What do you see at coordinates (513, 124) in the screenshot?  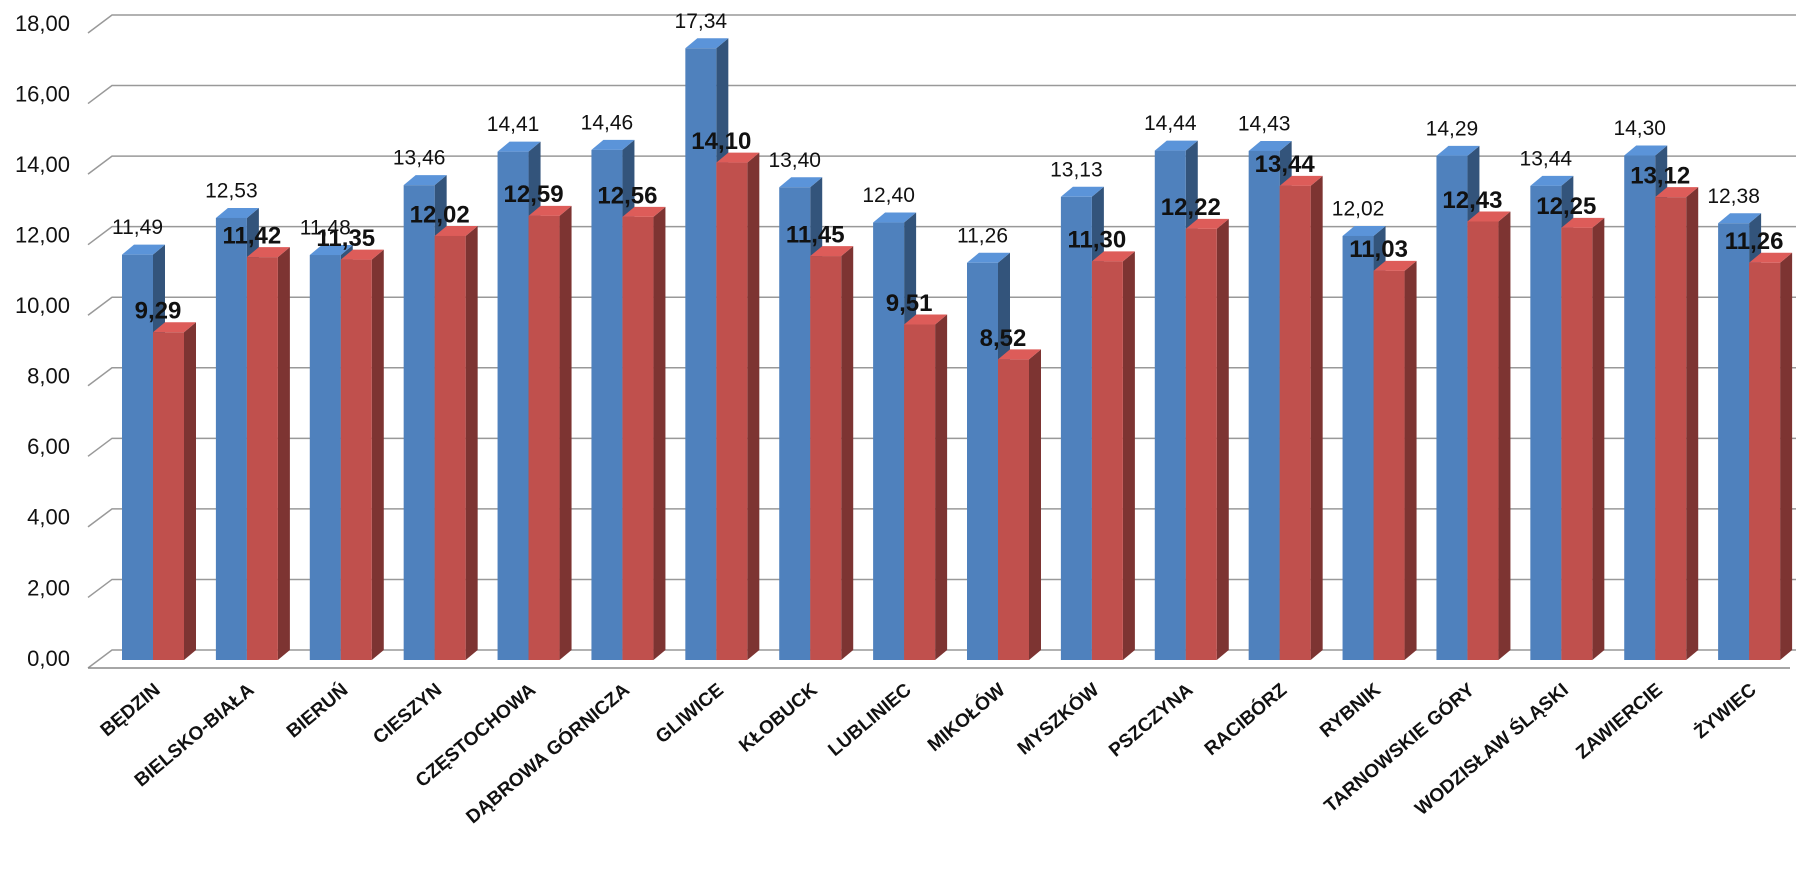 I see `value-label: 14,41` at bounding box center [513, 124].